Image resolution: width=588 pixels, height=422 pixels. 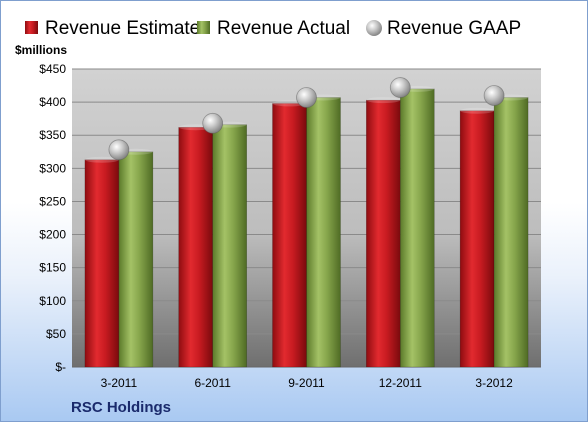 What do you see at coordinates (56, 334) in the screenshot?
I see `y-tick-label: $50` at bounding box center [56, 334].